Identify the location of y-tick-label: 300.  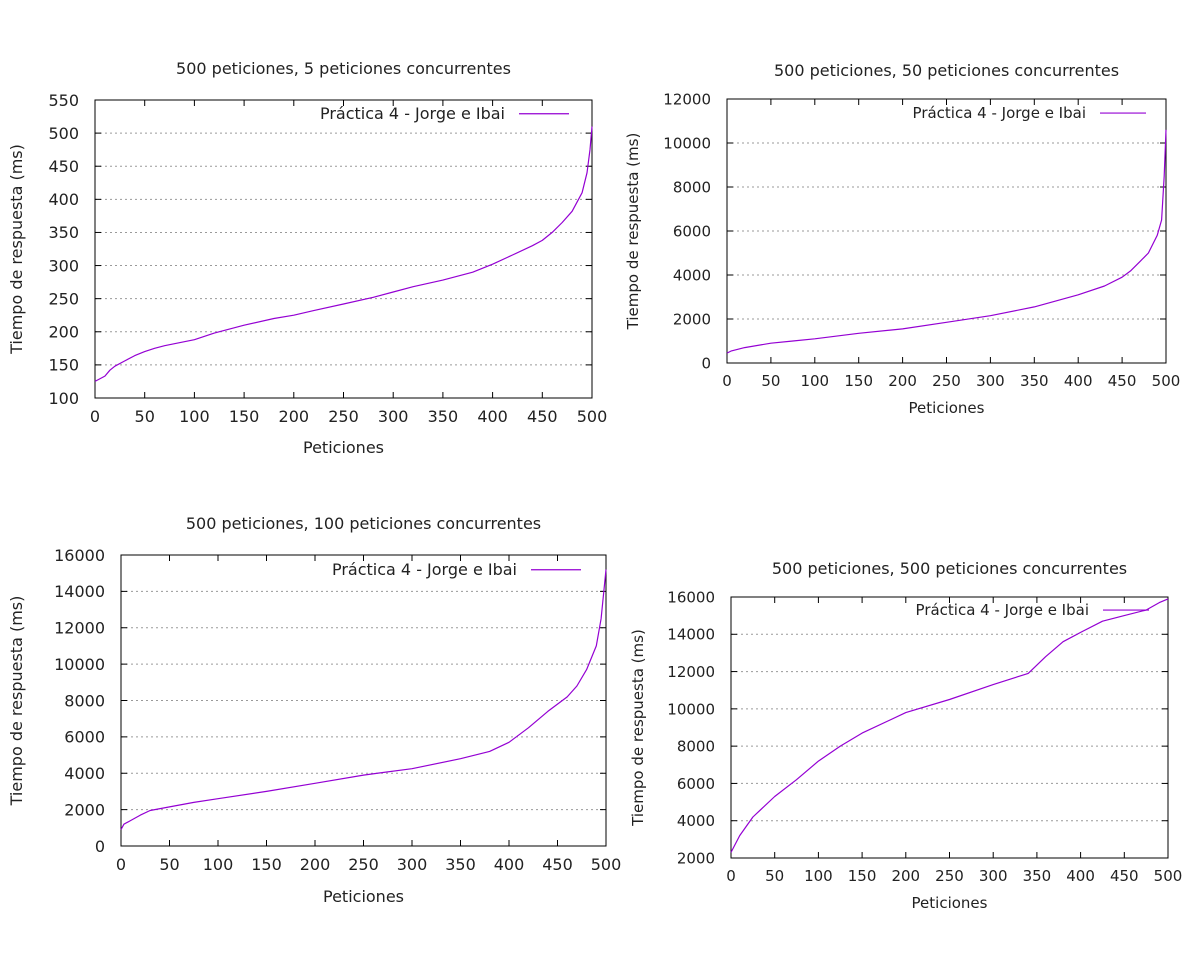
(63, 265).